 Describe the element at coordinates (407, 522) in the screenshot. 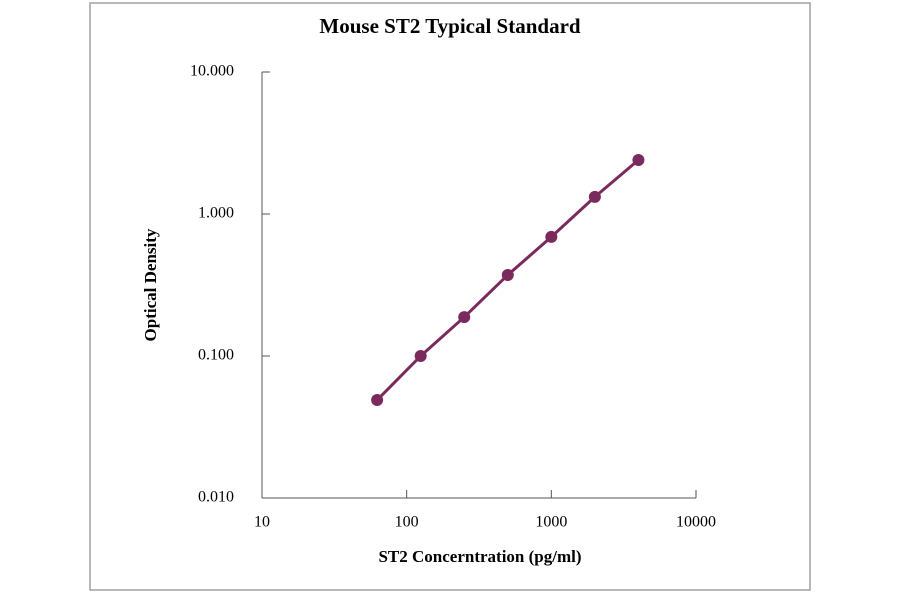

I see `x-tick-label: 100` at that location.